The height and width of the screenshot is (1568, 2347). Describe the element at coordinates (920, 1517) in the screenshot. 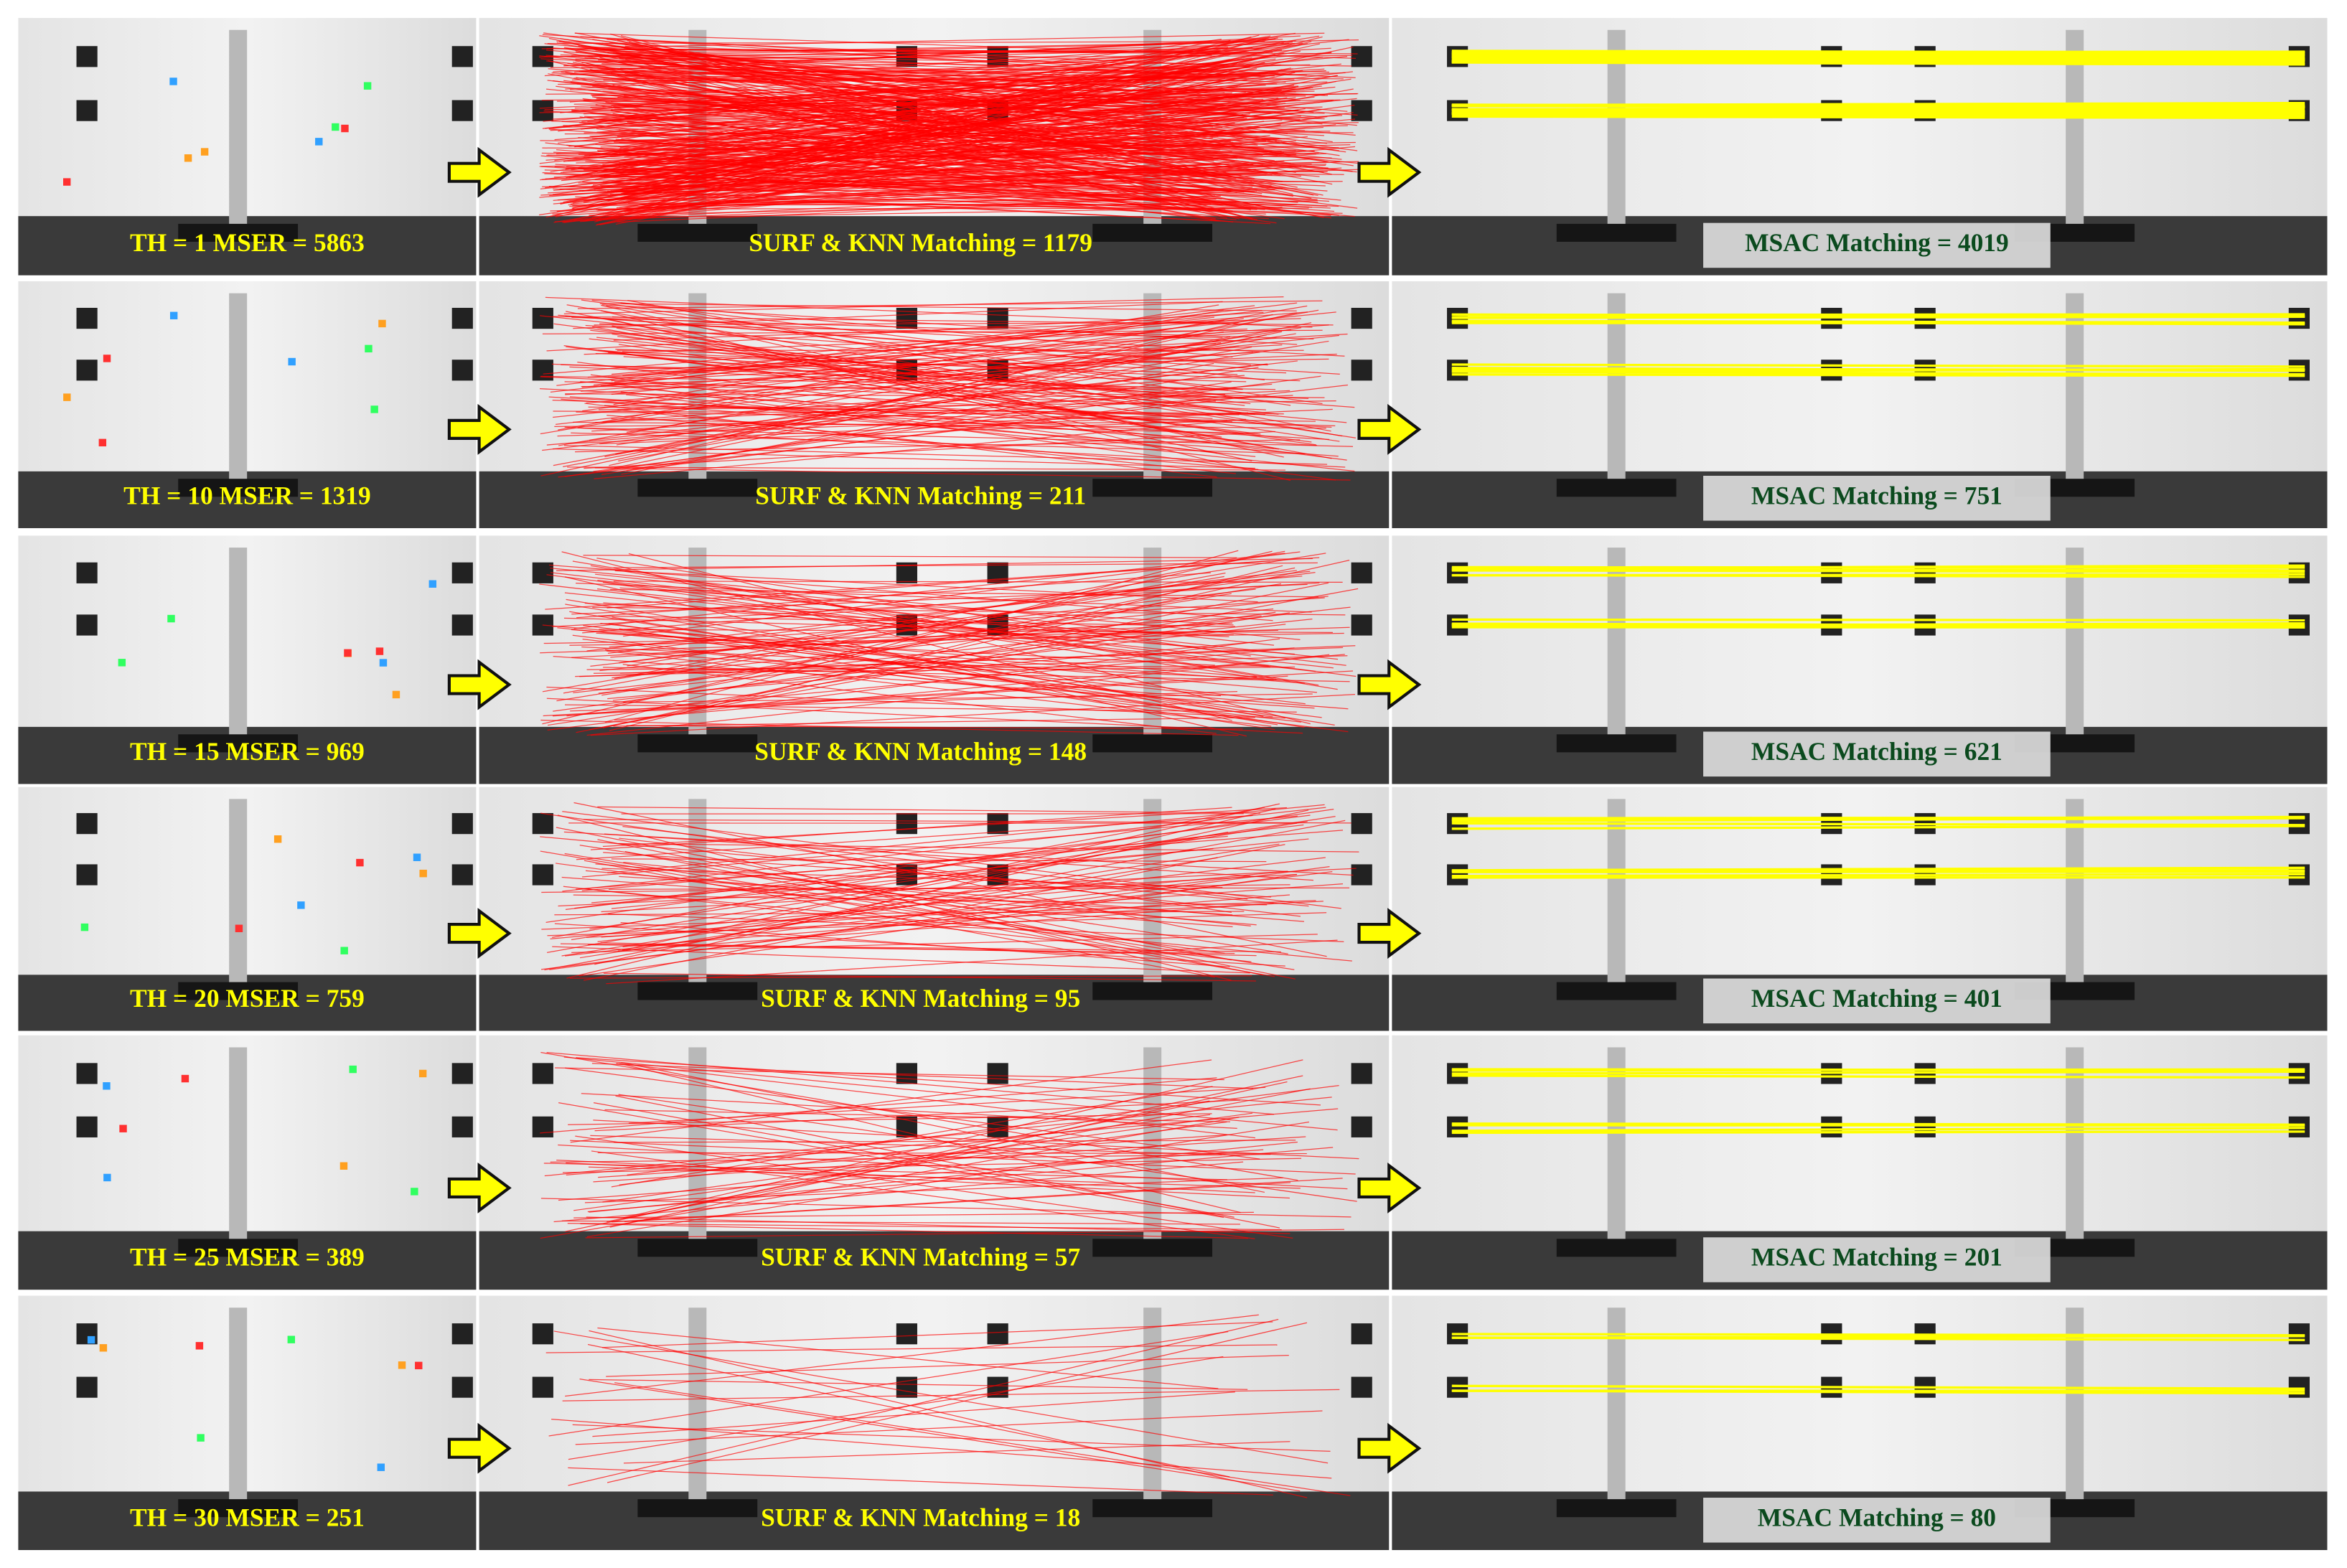

I see `surf-label: SURF & KNN Matching = 18` at that location.